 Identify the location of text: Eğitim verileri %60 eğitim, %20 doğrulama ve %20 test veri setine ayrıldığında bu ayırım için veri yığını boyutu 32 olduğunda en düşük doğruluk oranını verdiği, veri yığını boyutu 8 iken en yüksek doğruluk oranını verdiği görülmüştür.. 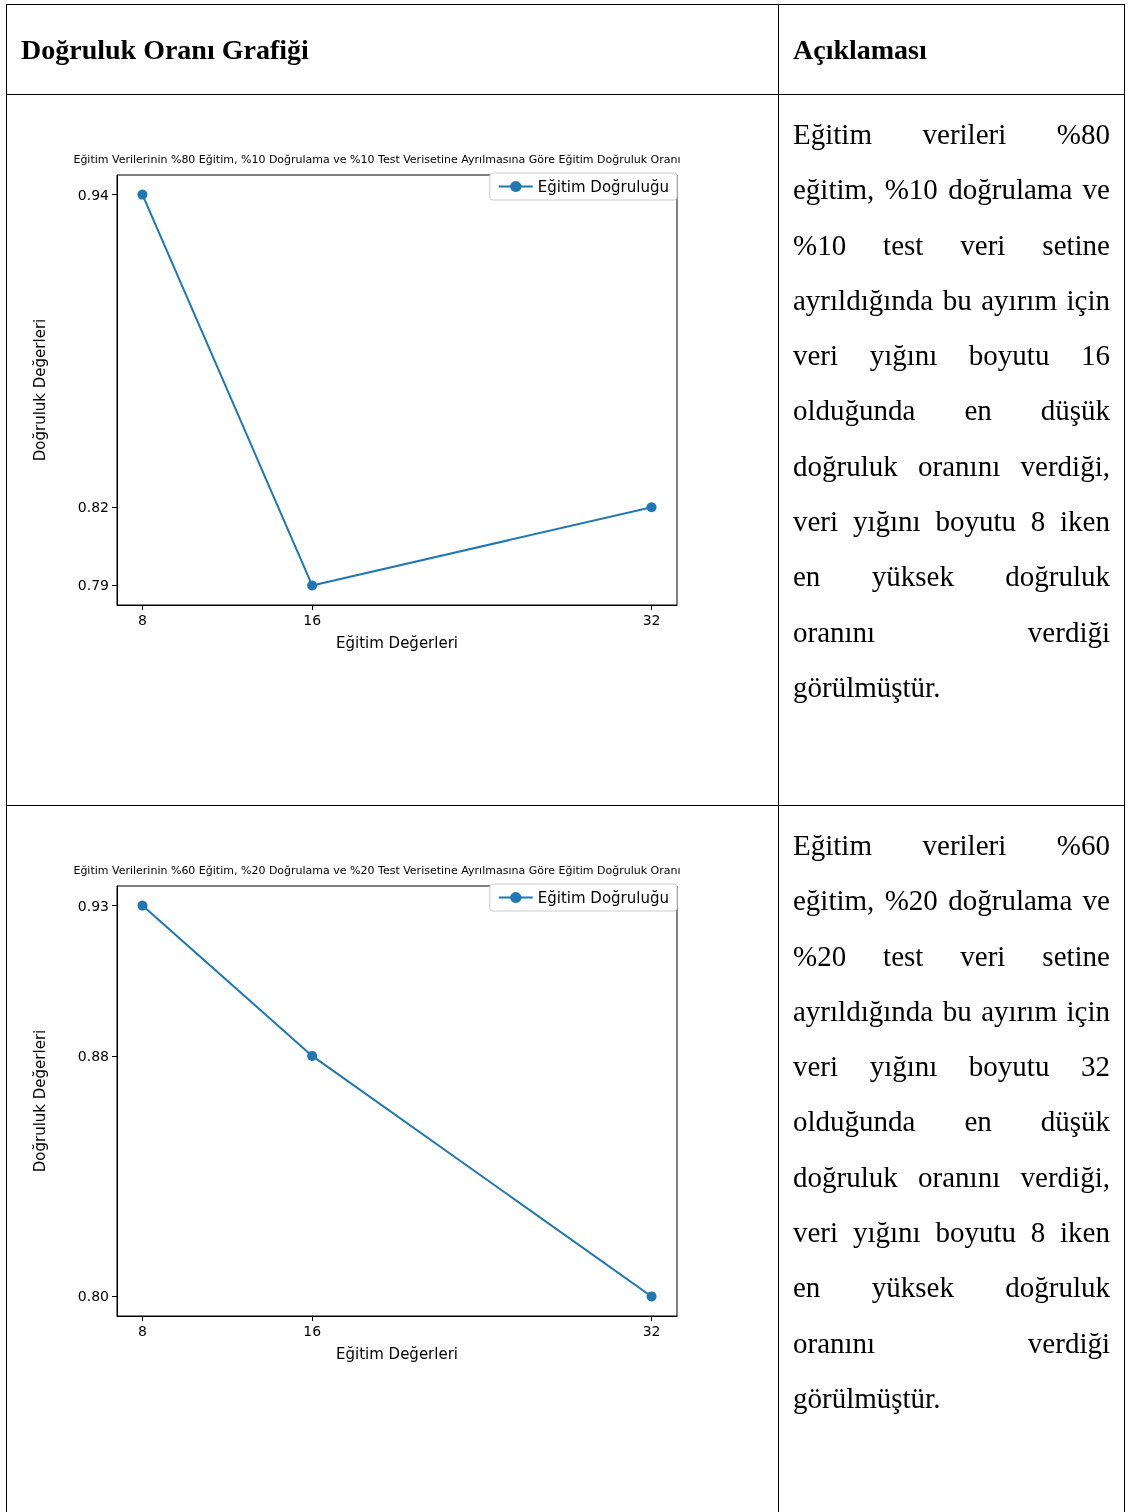
(951, 1121).